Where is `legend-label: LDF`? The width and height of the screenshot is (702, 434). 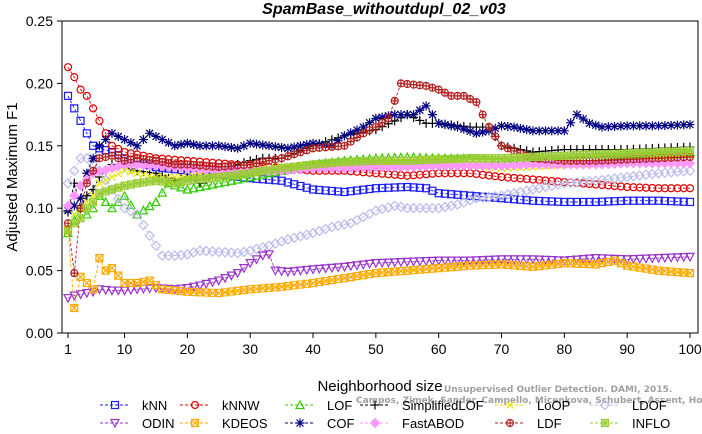 legend-label: LDF is located at coordinates (549, 423).